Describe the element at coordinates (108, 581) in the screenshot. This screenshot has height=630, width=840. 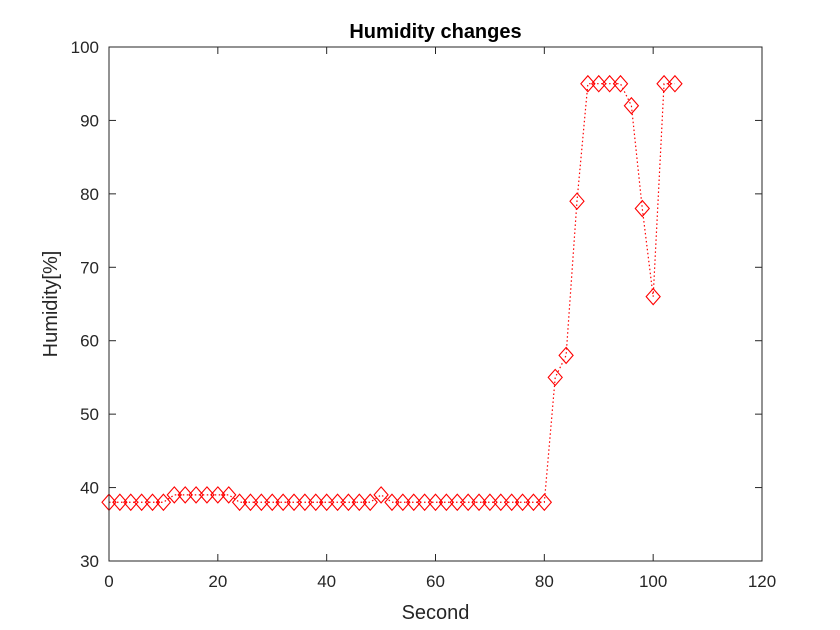
I see `x-tick-label: 0` at that location.